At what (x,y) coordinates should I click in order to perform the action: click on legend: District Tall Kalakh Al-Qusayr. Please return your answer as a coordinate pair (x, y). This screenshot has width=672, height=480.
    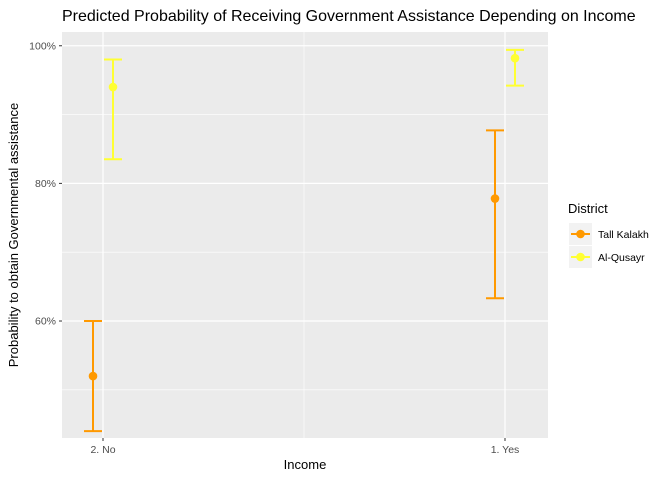
    Looking at the image, I should click on (608, 234).